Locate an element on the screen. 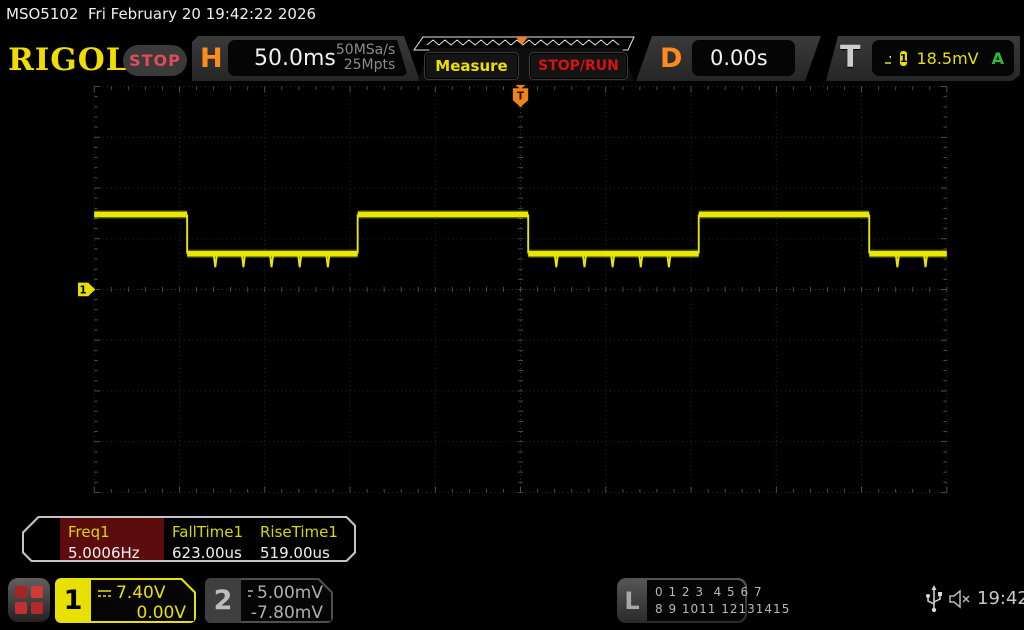  clock-text: 19:42 is located at coordinates (1000, 598).